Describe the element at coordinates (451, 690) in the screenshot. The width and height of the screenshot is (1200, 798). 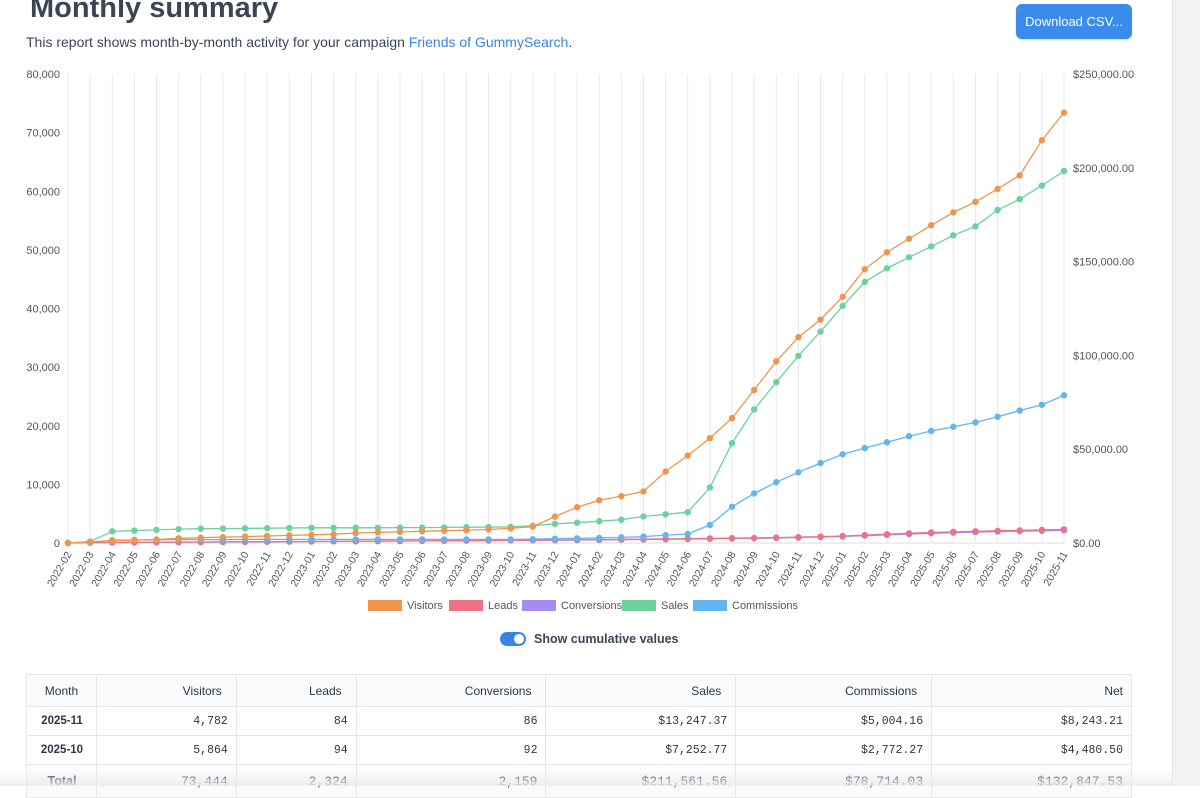
I see `col-header-conversions: Conversions` at that location.